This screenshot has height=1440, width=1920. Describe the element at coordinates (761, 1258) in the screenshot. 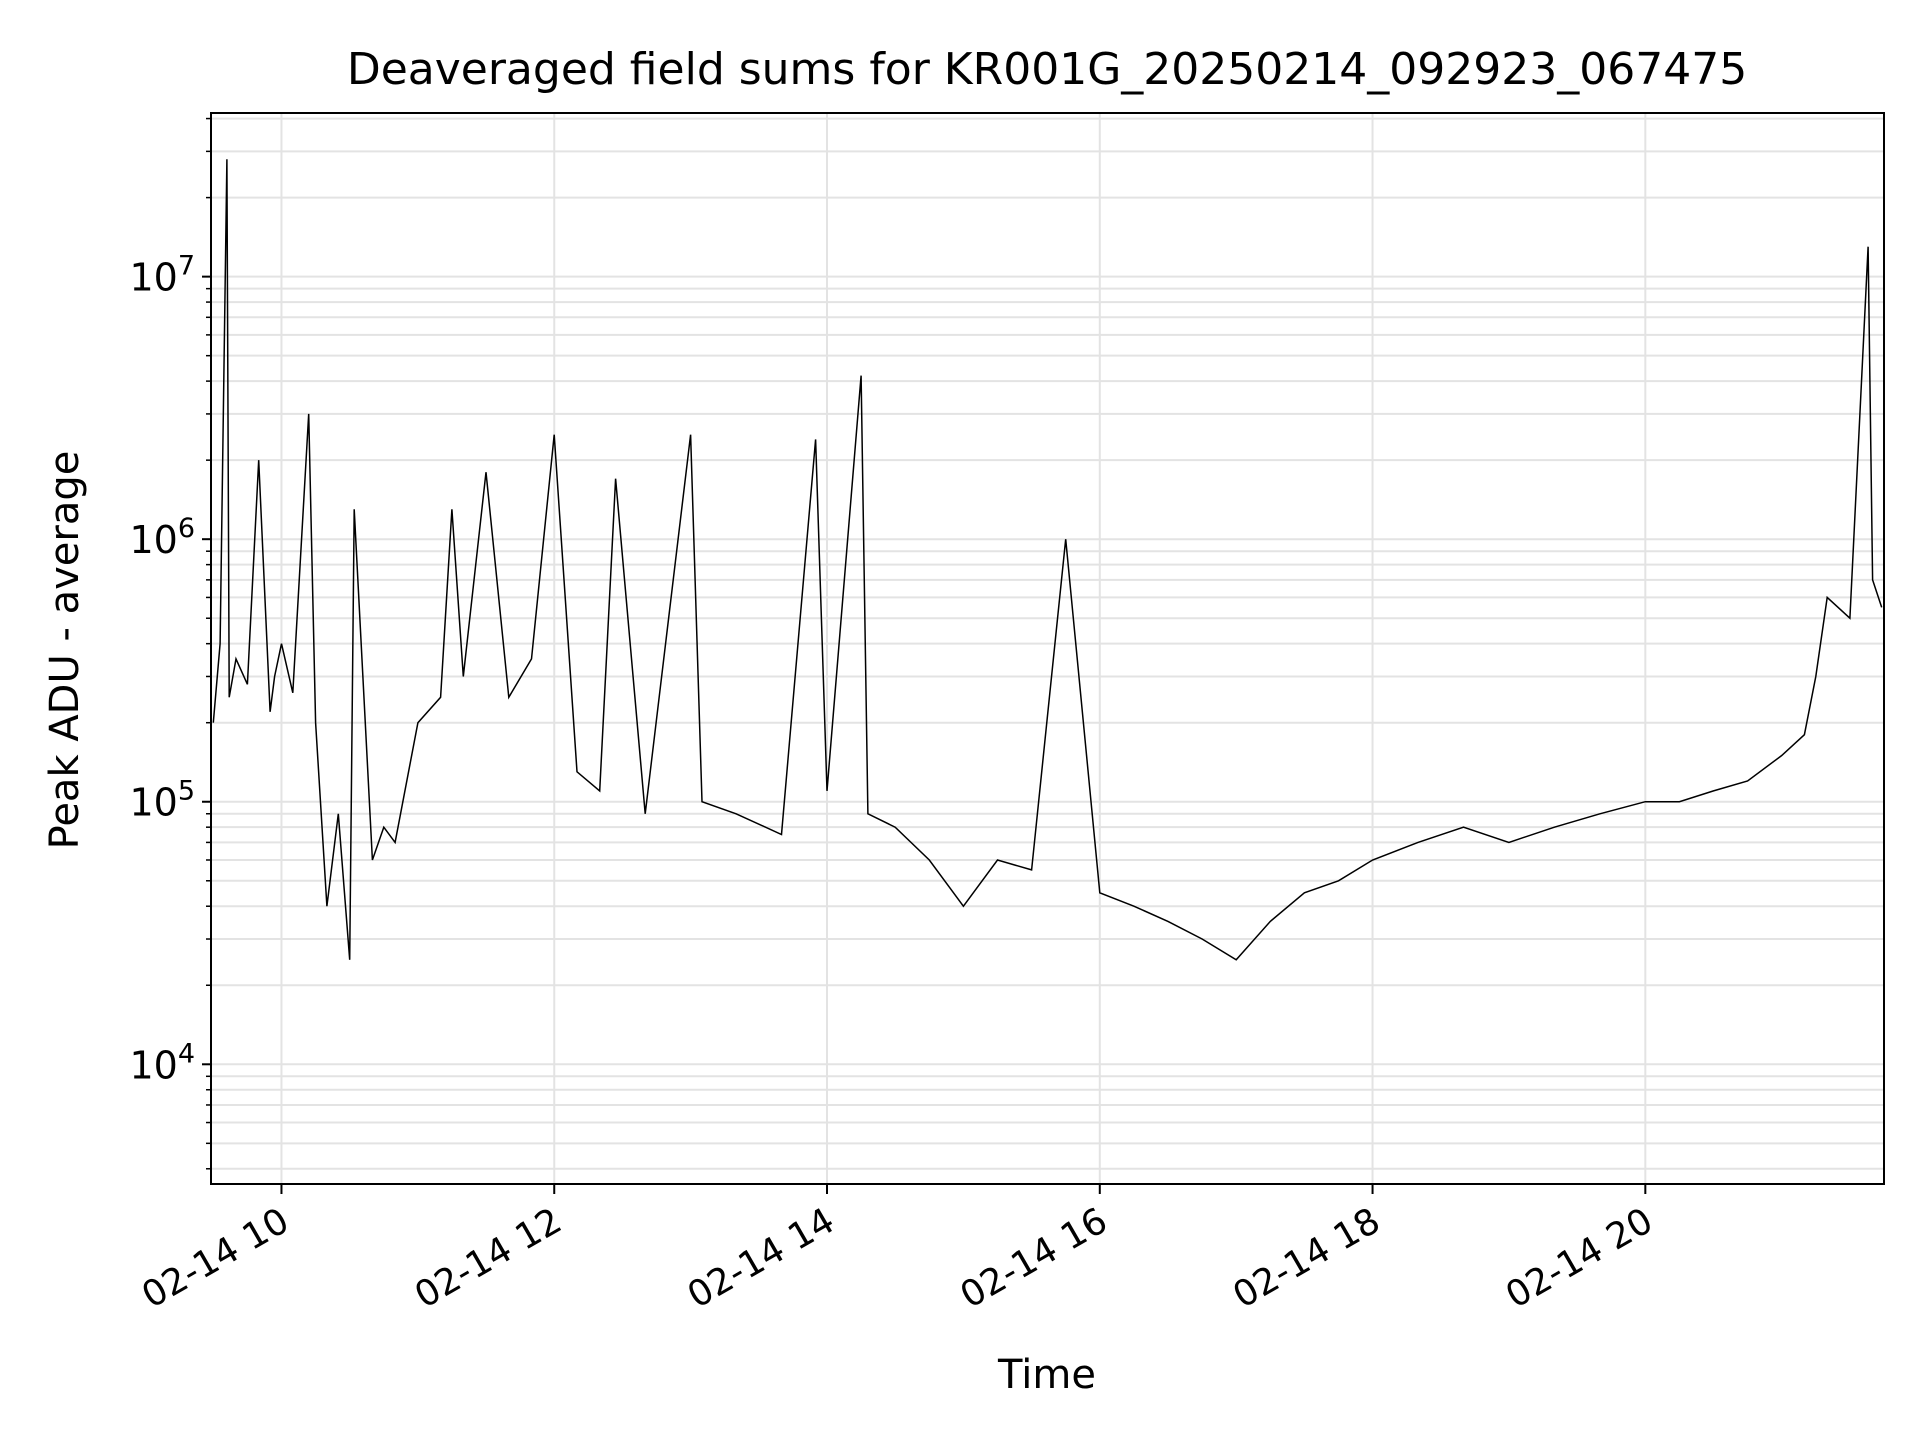

I see `x-tick-label: 02-14 14` at that location.